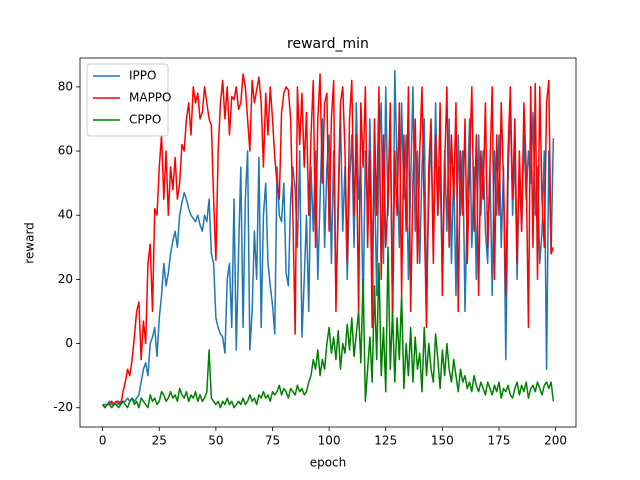 The width and height of the screenshot is (640, 480). What do you see at coordinates (142, 76) in the screenshot?
I see `legend-label: IPPO` at bounding box center [142, 76].